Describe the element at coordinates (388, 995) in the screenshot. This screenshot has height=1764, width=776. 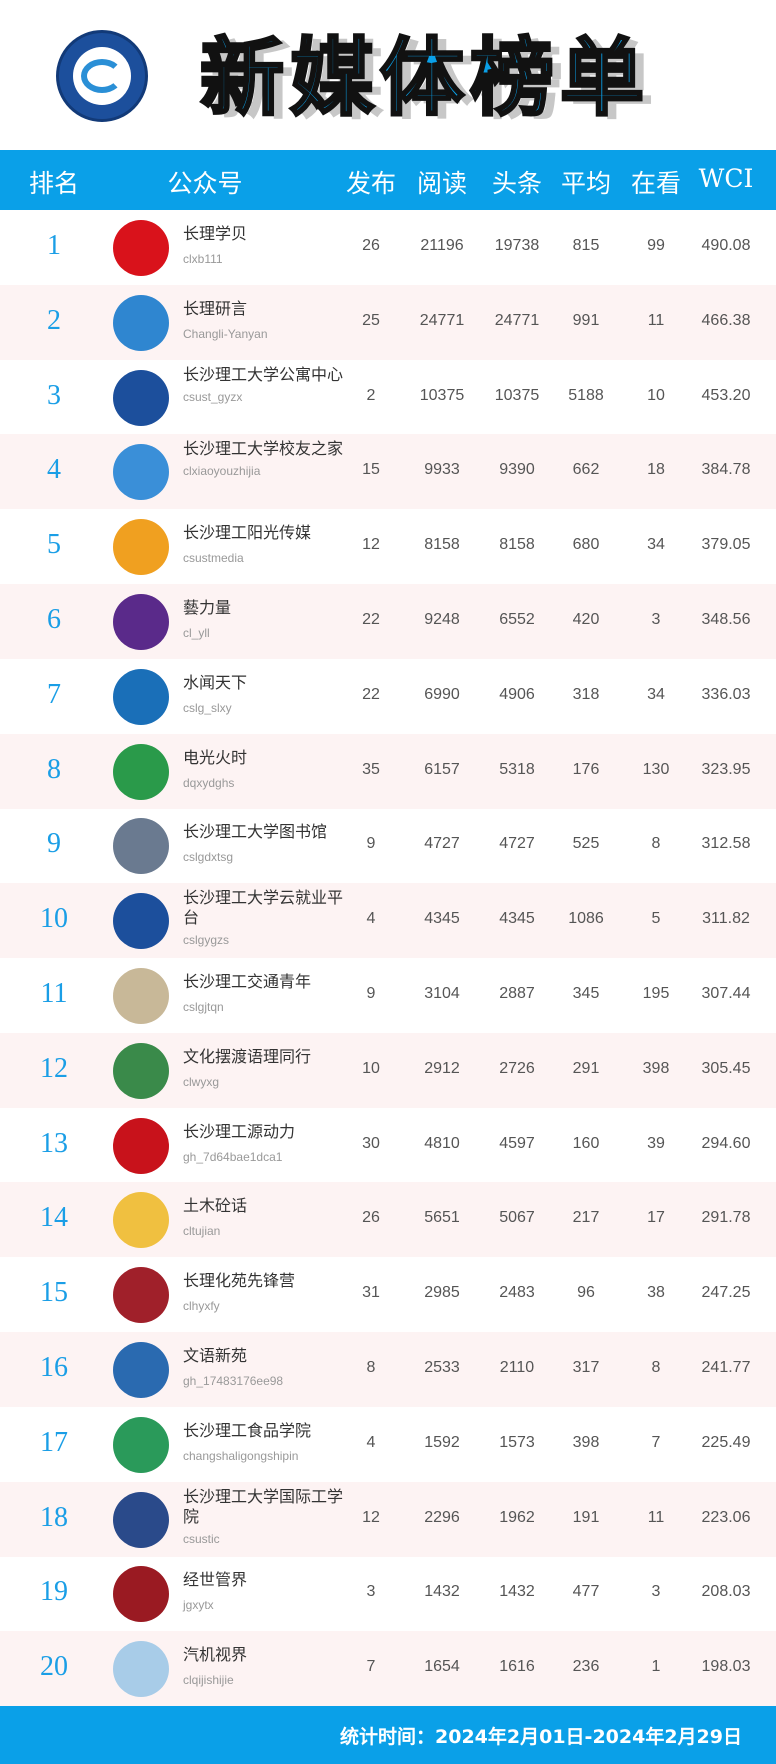
I see `table-row: 11 长沙理工交通青年 cslgjtqn 9 3104 2887 345 195 307.44` at that location.